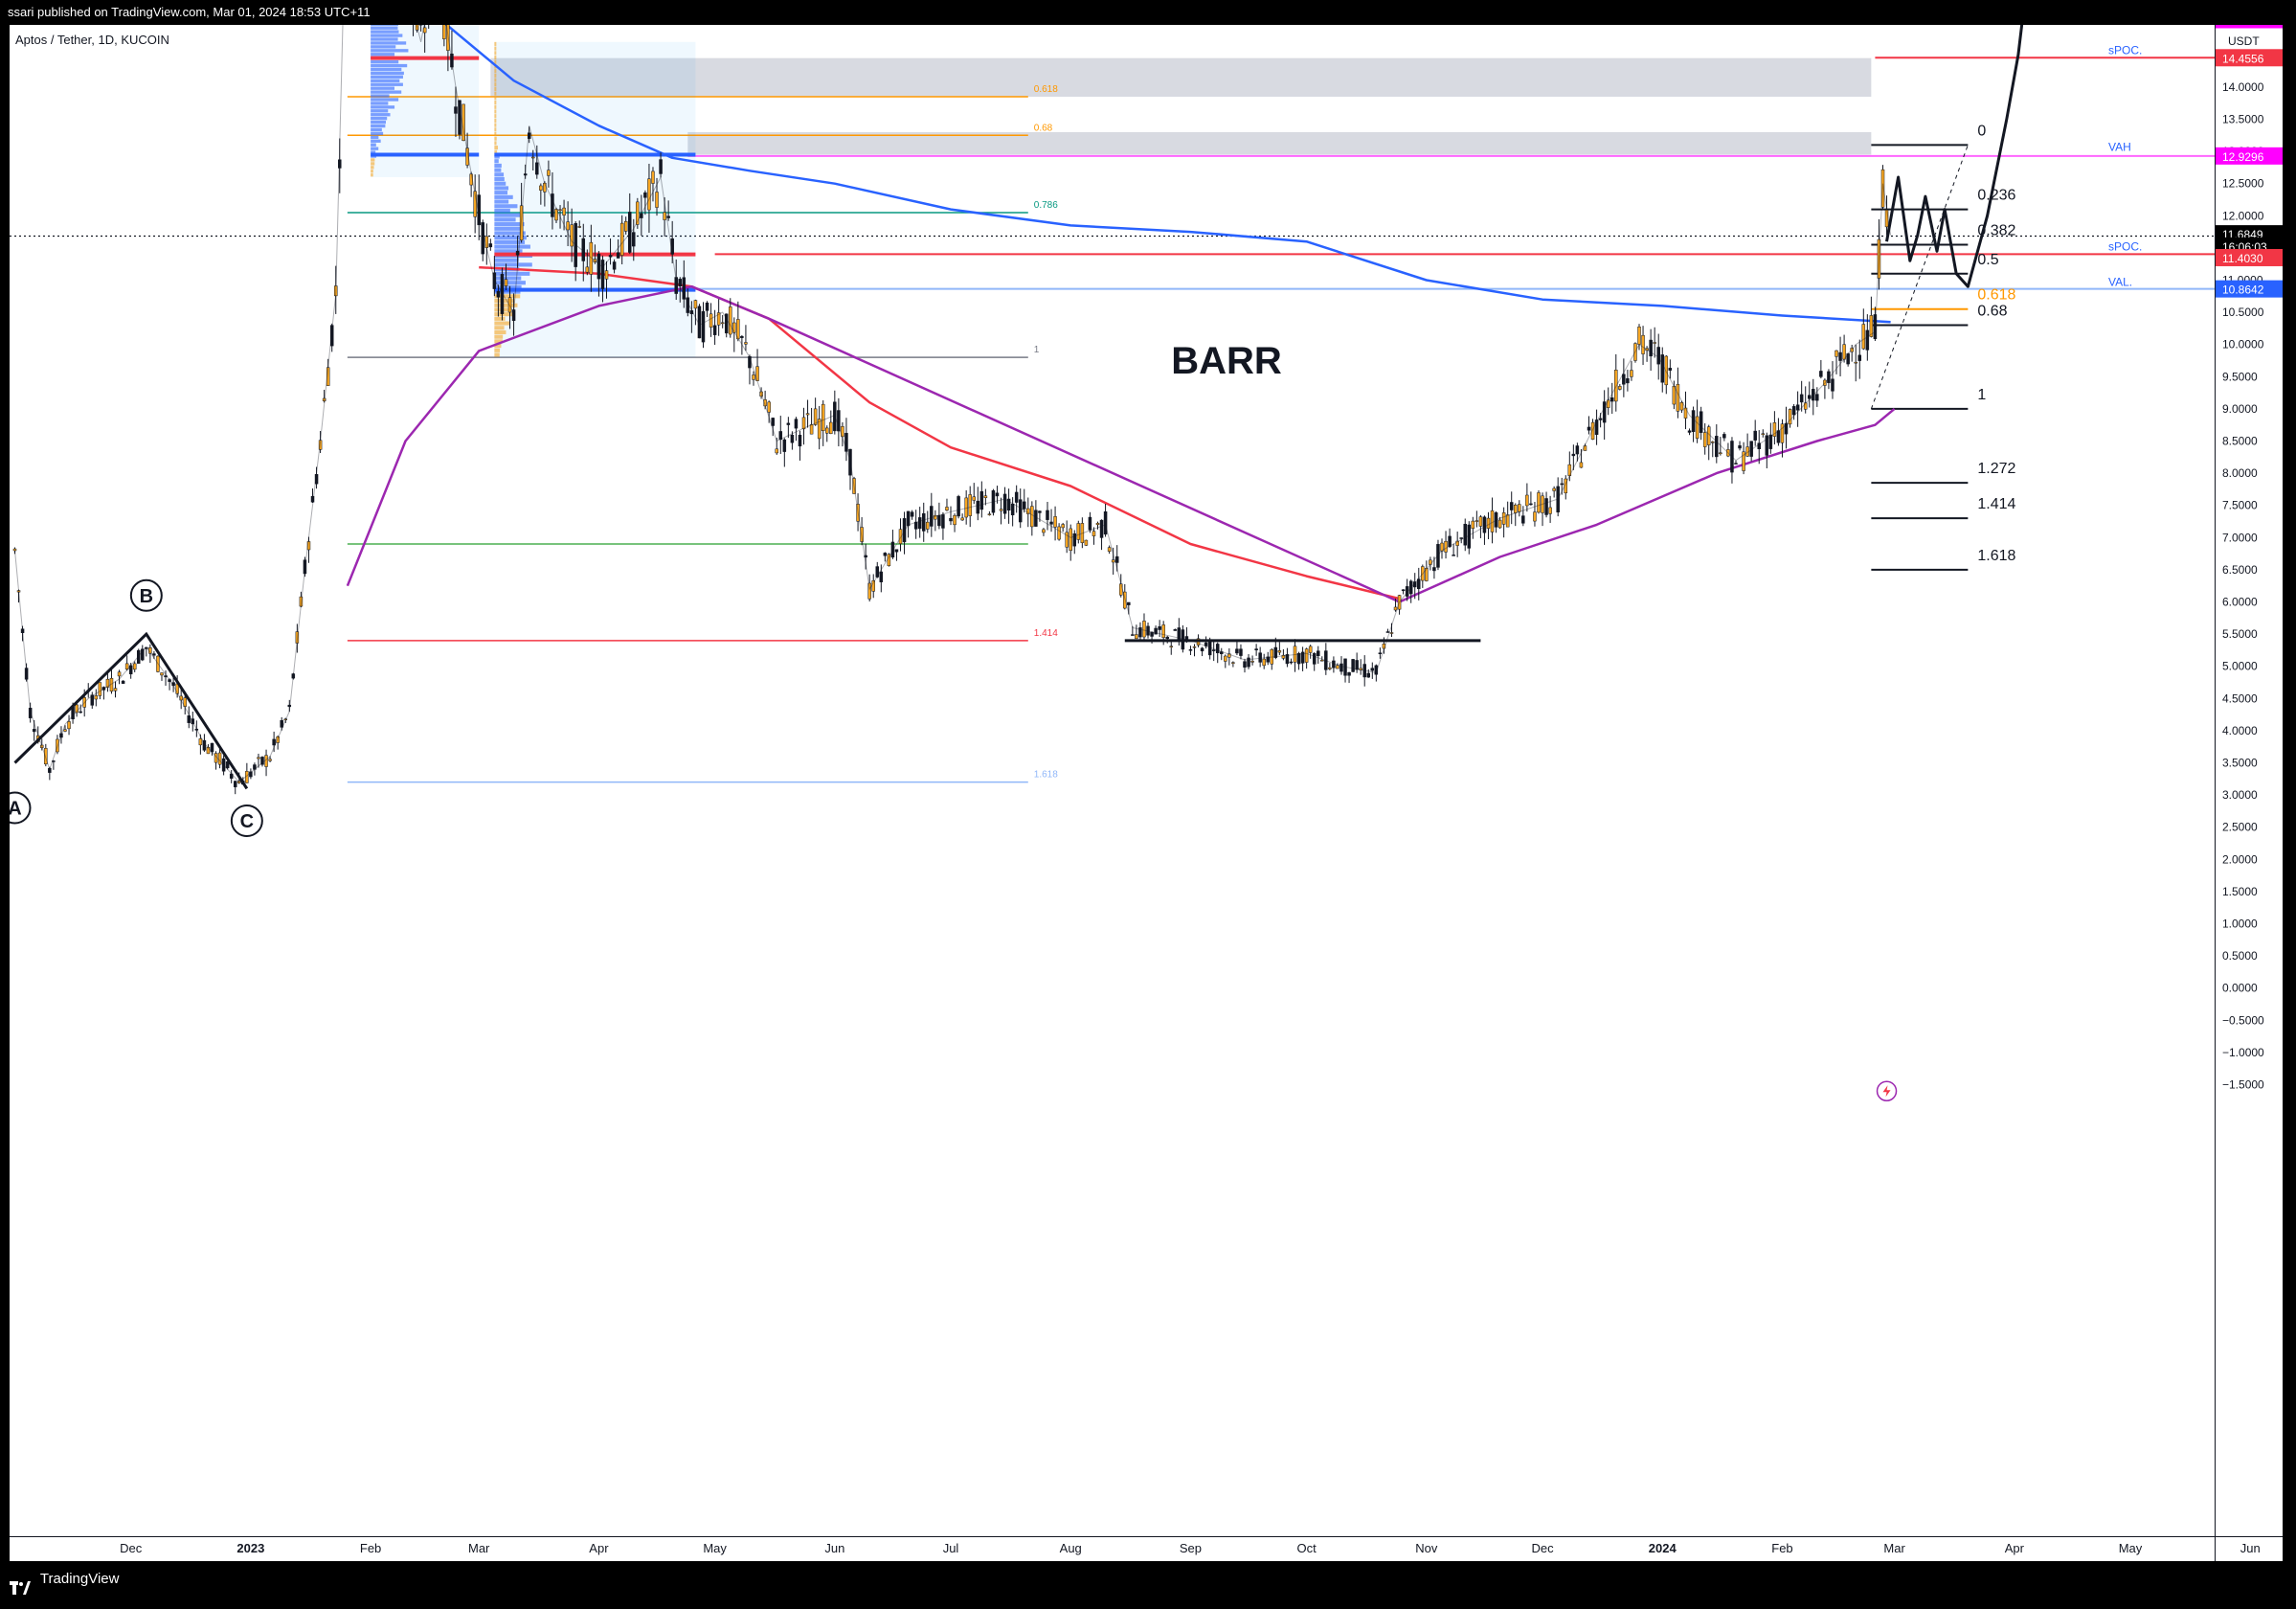 This screenshot has height=1609, width=2296. I want to click on resistance-zone, so click(1180, 78).